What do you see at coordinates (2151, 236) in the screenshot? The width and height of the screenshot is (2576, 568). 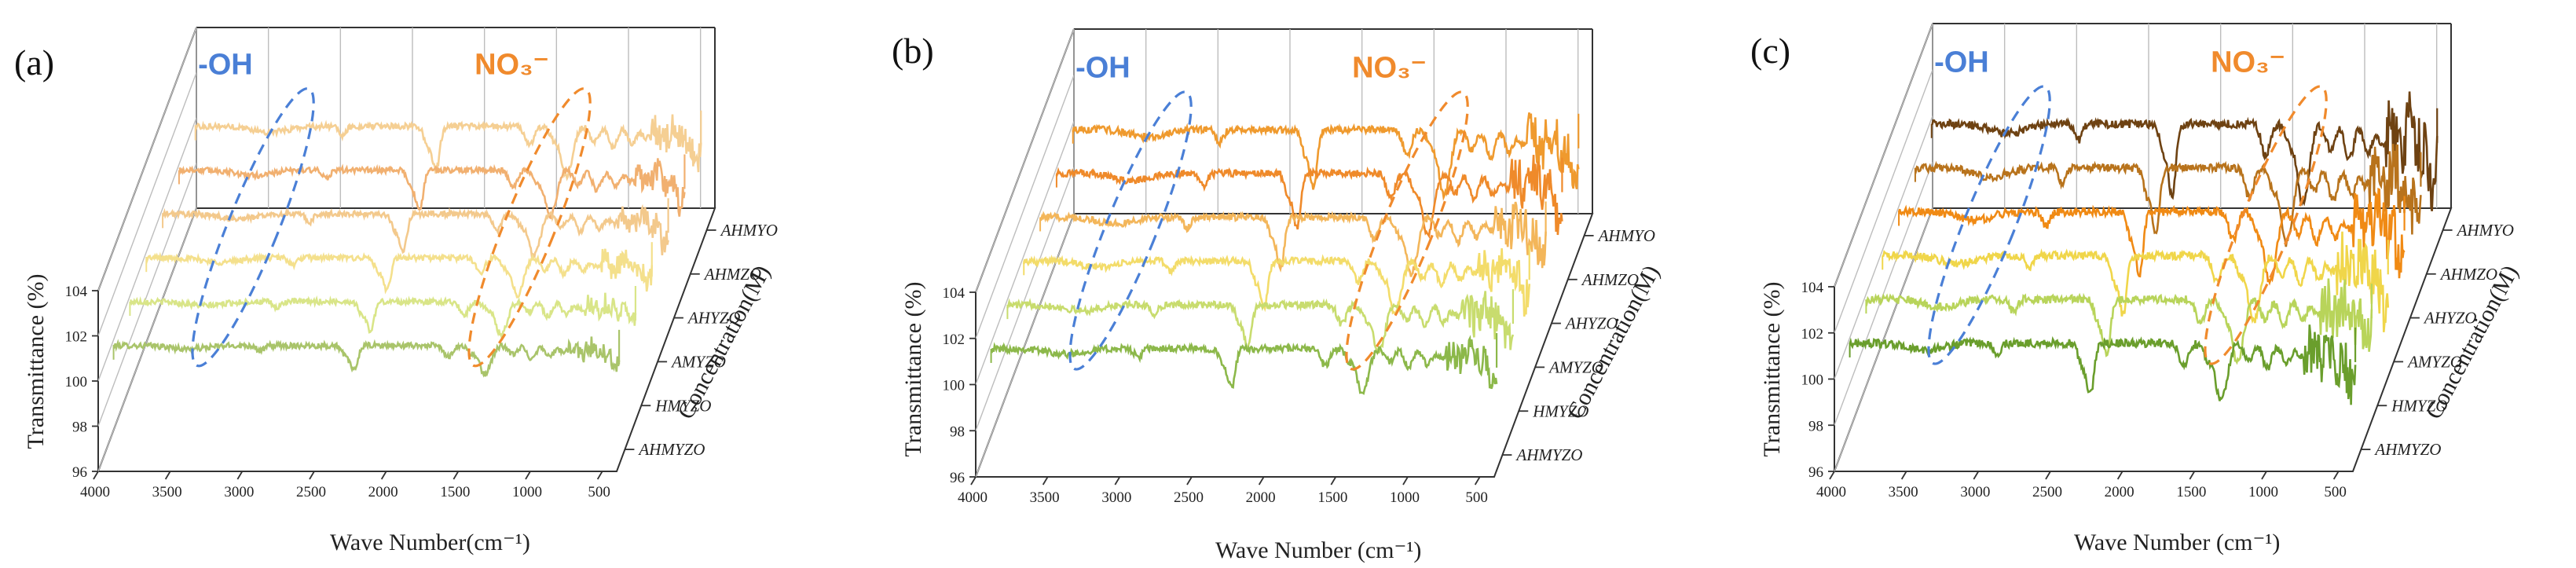 I see `series-line-ahyzo` at bounding box center [2151, 236].